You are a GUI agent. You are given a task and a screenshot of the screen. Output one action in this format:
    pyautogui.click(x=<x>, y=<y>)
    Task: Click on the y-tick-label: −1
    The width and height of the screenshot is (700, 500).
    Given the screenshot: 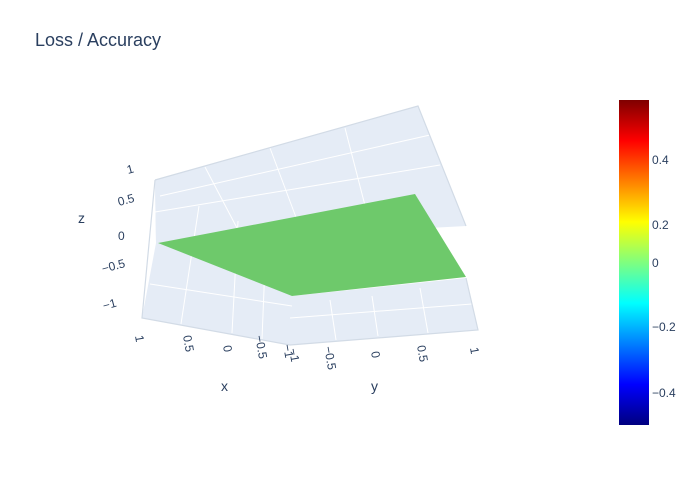 What is the action you would take?
    pyautogui.click(x=294, y=355)
    